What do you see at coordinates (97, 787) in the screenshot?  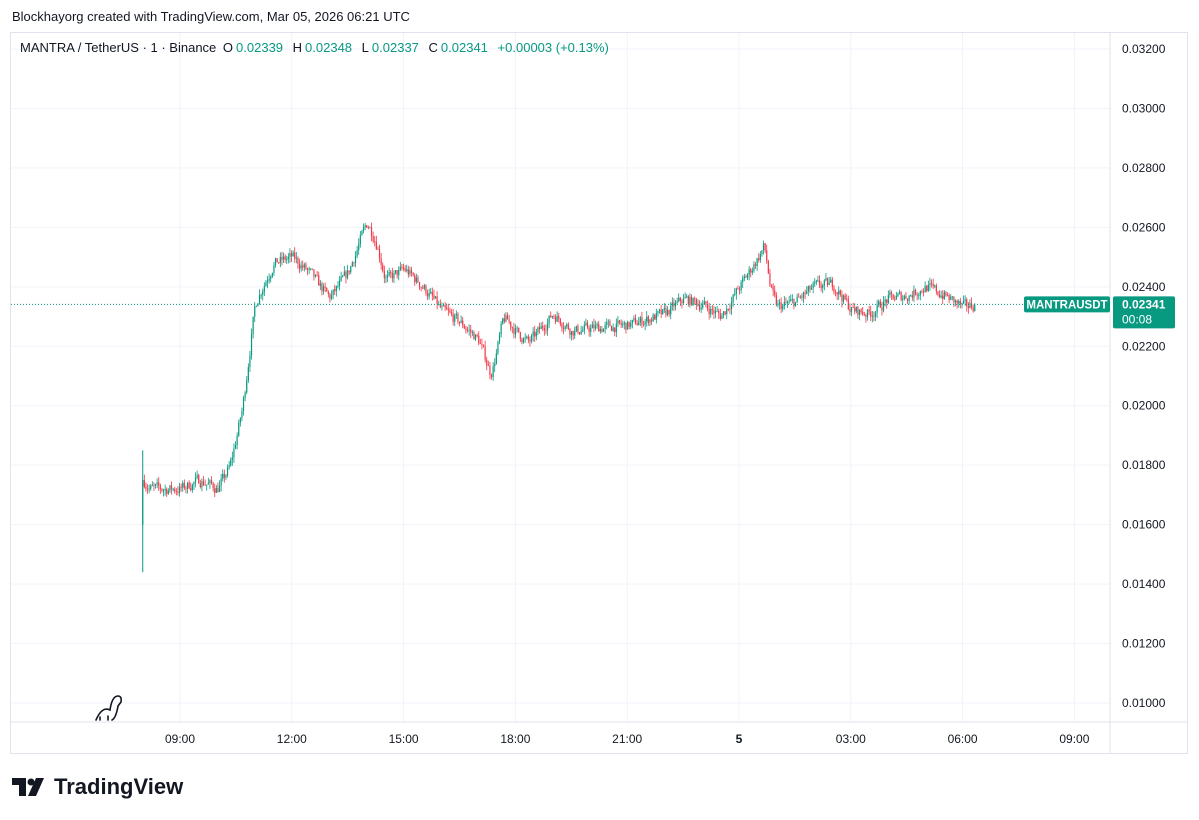 I see `tradingview-logo: TradingView` at bounding box center [97, 787].